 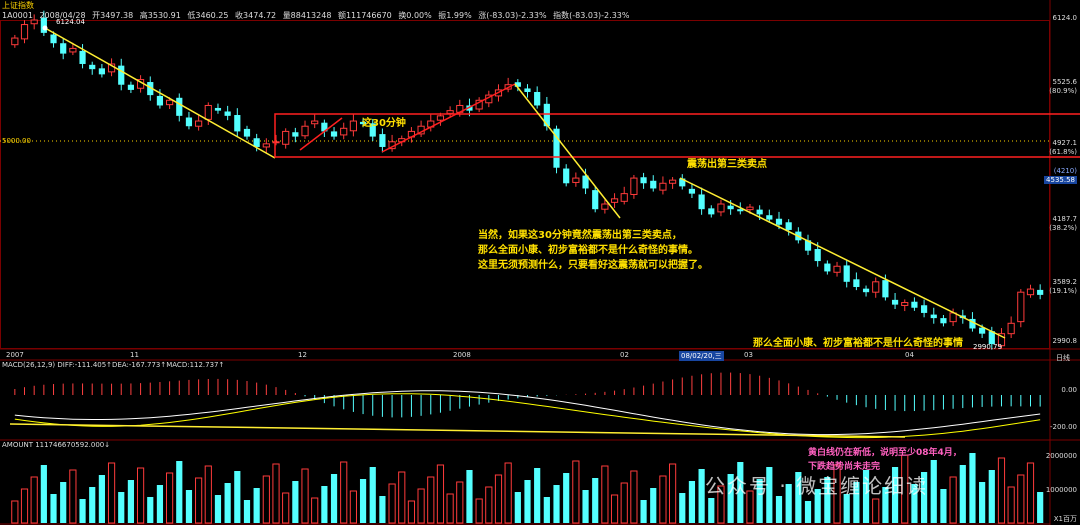 I want to click on price-tick: 4927.1, so click(x=1065, y=143).